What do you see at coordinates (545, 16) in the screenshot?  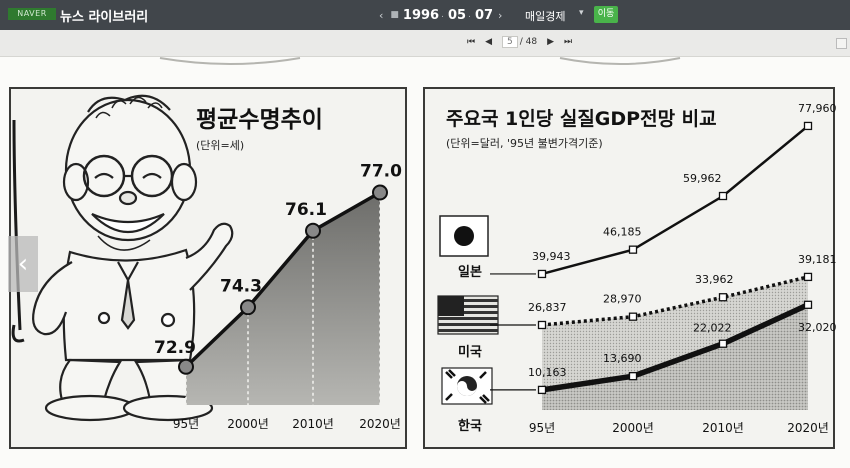 I see `newspaper-select: 매일경제` at bounding box center [545, 16].